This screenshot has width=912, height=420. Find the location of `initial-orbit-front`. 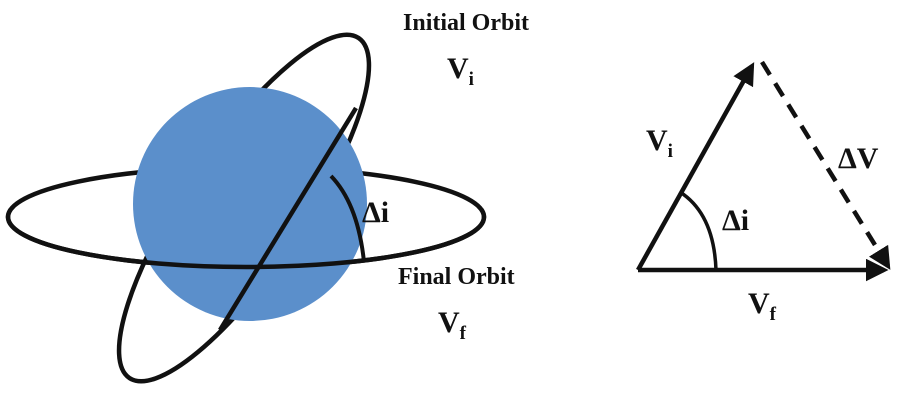

initial-orbit-front is located at coordinates (288, 219).